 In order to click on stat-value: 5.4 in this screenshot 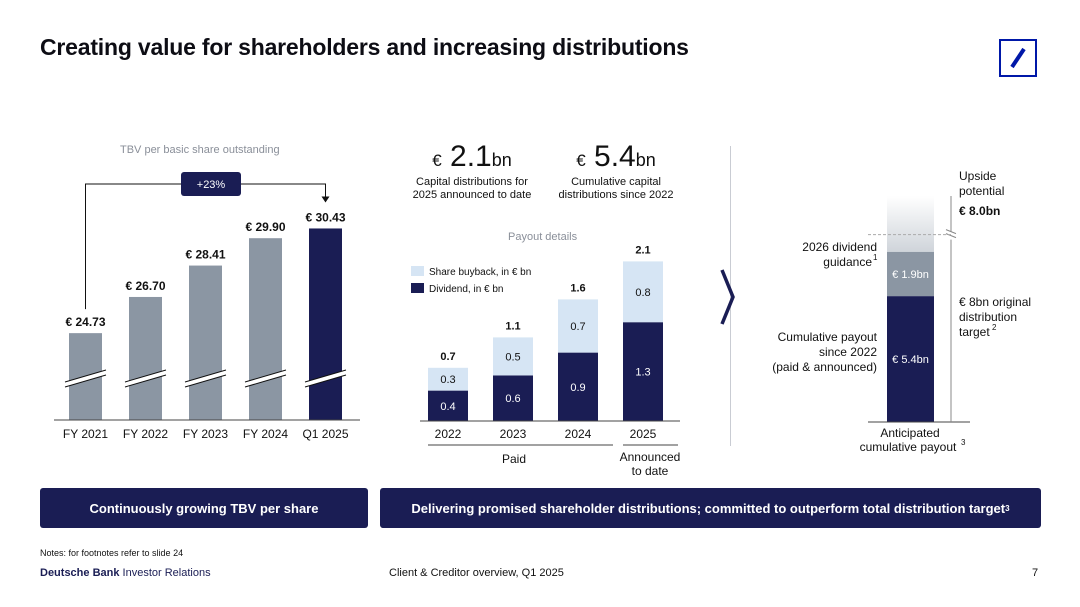, I will do `click(615, 156)`.